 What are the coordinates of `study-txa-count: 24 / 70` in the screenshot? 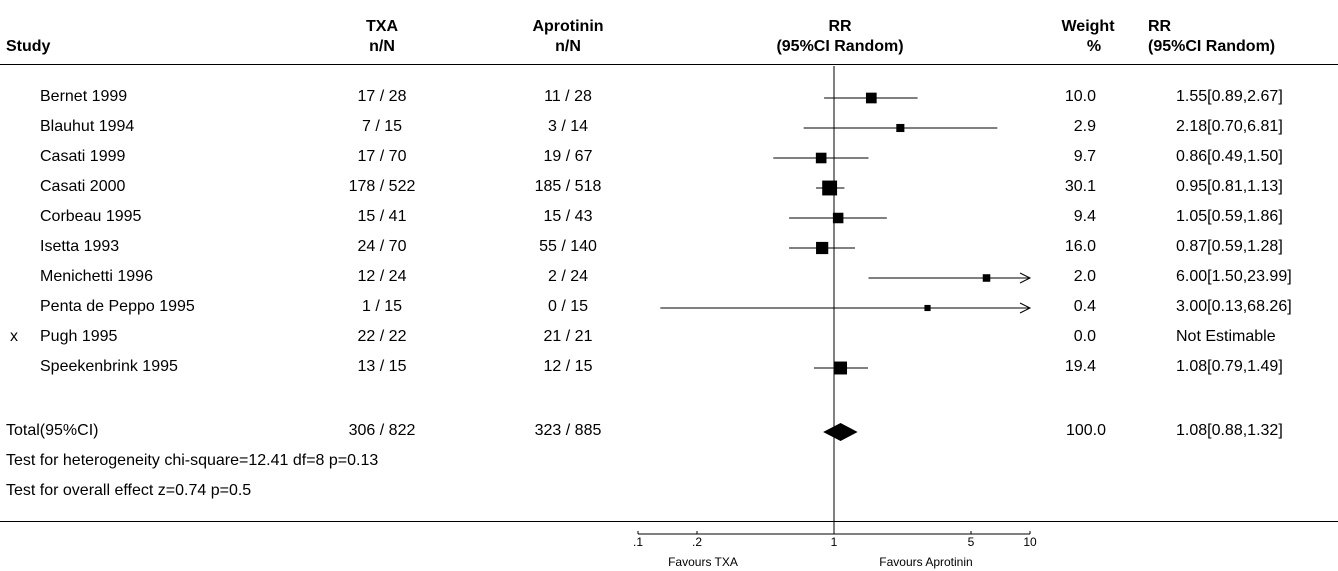 It's located at (382, 246).